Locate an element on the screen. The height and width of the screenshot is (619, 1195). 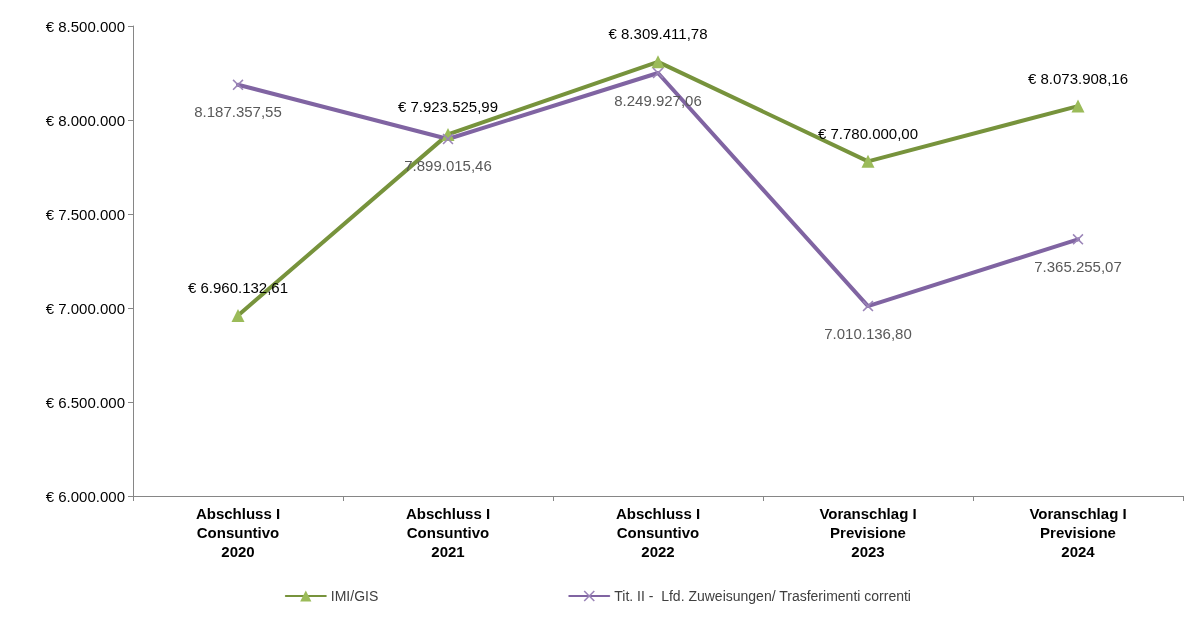
y-tick-label: € 8.500.000 is located at coordinates (85, 26).